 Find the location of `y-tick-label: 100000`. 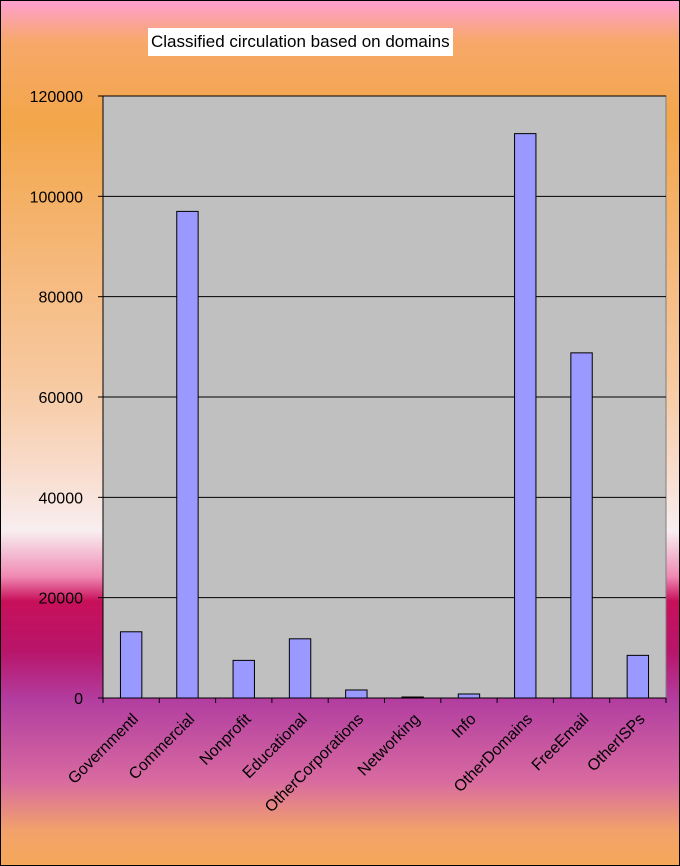

y-tick-label: 100000 is located at coordinates (56, 197).